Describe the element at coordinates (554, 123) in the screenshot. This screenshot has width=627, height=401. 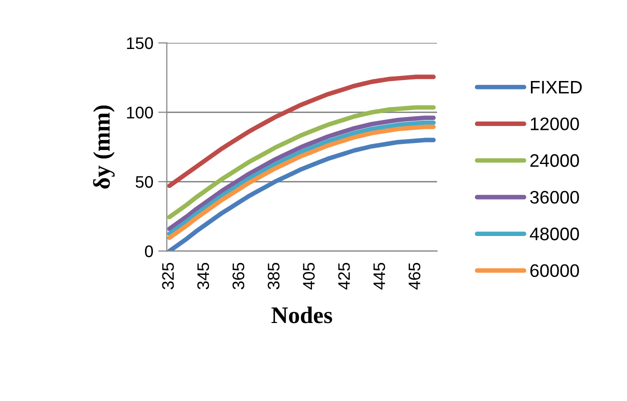
I see `legend-label: 12000` at that location.